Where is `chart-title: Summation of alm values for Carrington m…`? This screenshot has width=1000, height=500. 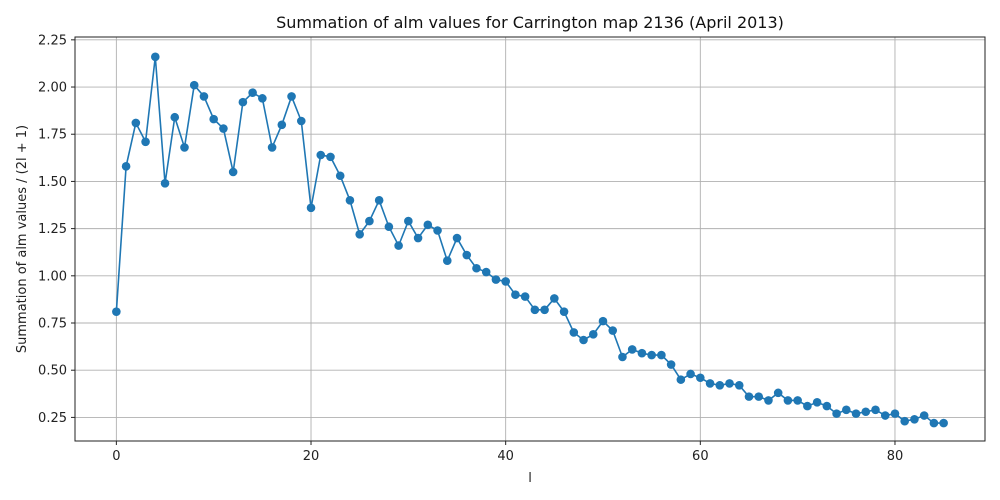
chart-title: Summation of alm values for Carrington m… is located at coordinates (530, 22).